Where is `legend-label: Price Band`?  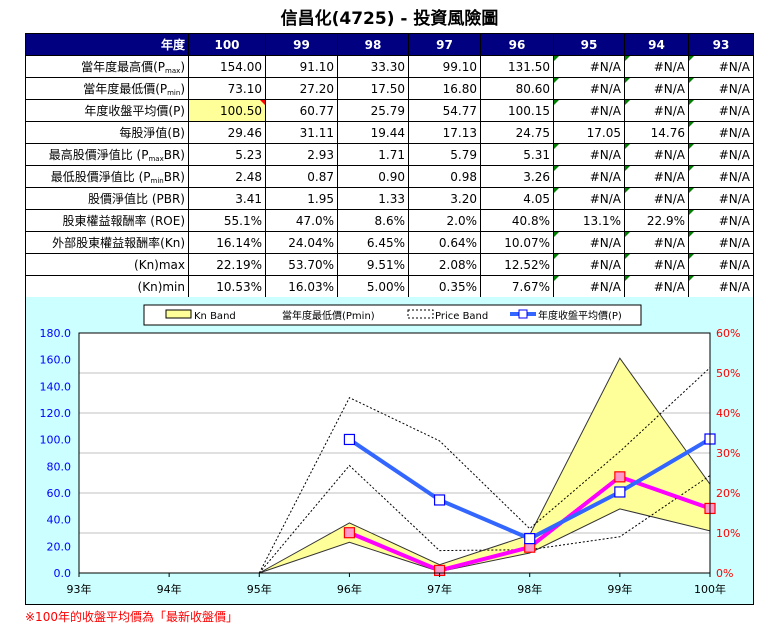
legend-label: Price Band is located at coordinates (461, 316).